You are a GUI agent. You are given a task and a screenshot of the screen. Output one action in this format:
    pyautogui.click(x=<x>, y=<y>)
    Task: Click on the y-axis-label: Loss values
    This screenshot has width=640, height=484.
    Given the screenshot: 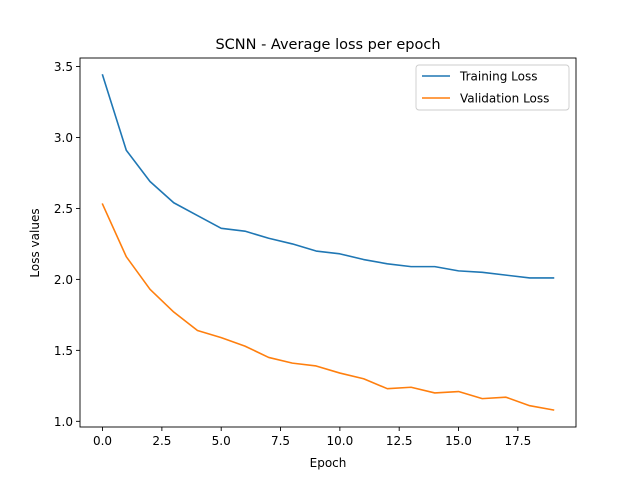 What is the action you would take?
    pyautogui.click(x=35, y=242)
    